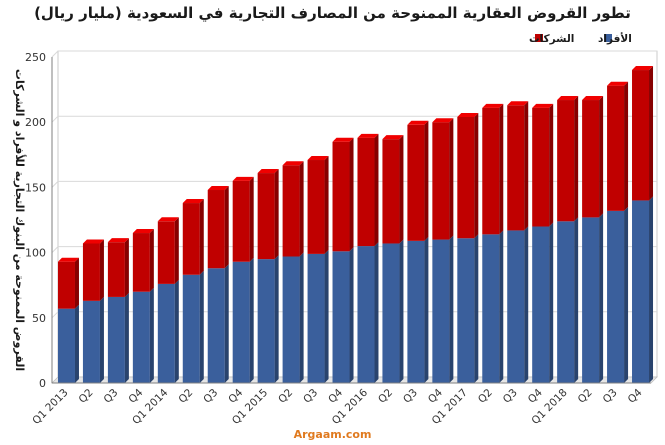 Image resolution: width=665 pixels, height=445 pixels. What do you see at coordinates (42, 383) in the screenshot?
I see `y-tick-label: 0` at bounding box center [42, 383].